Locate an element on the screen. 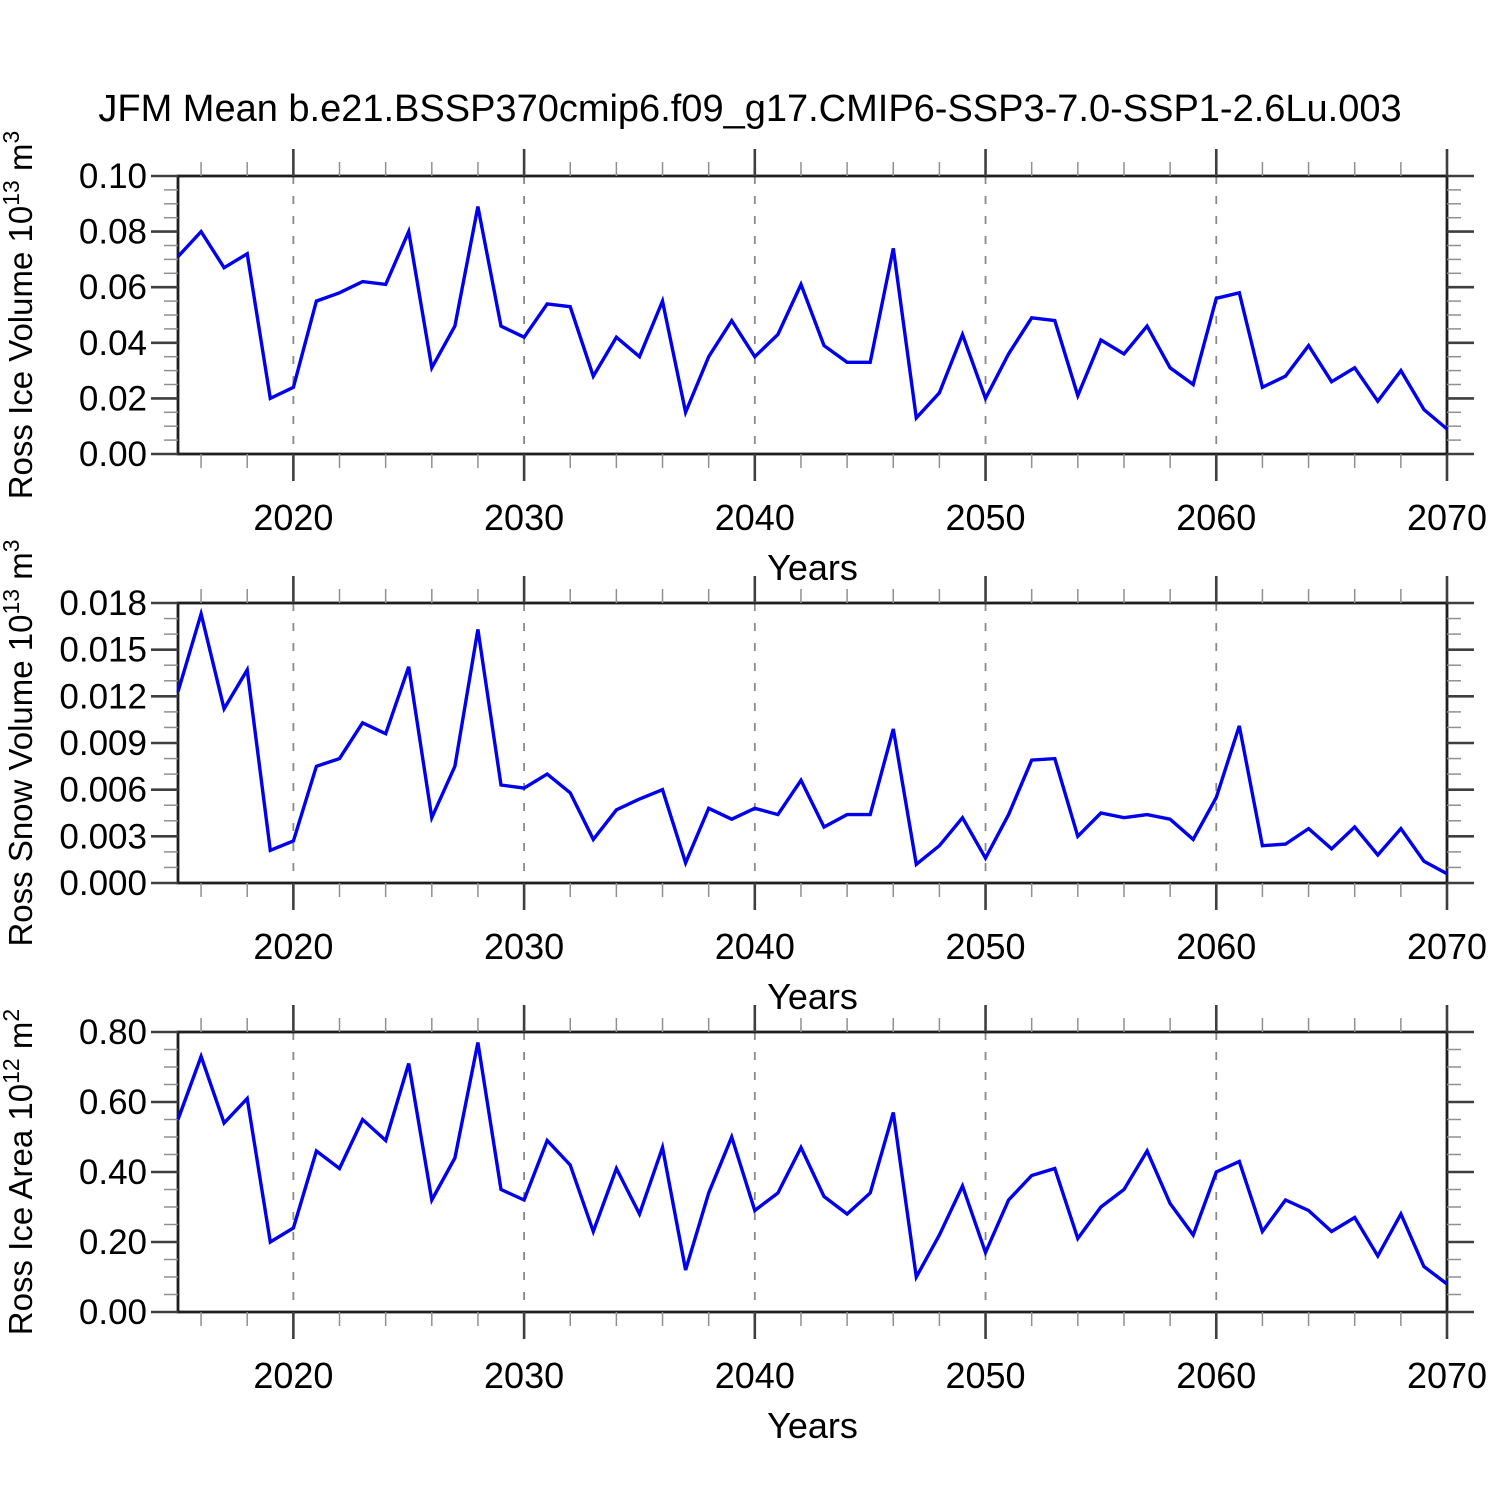 Image resolution: width=1500 pixels, height=1500 pixels. y-axis-title-part: Ross Ice Volume 10 is located at coordinates (20, 353).